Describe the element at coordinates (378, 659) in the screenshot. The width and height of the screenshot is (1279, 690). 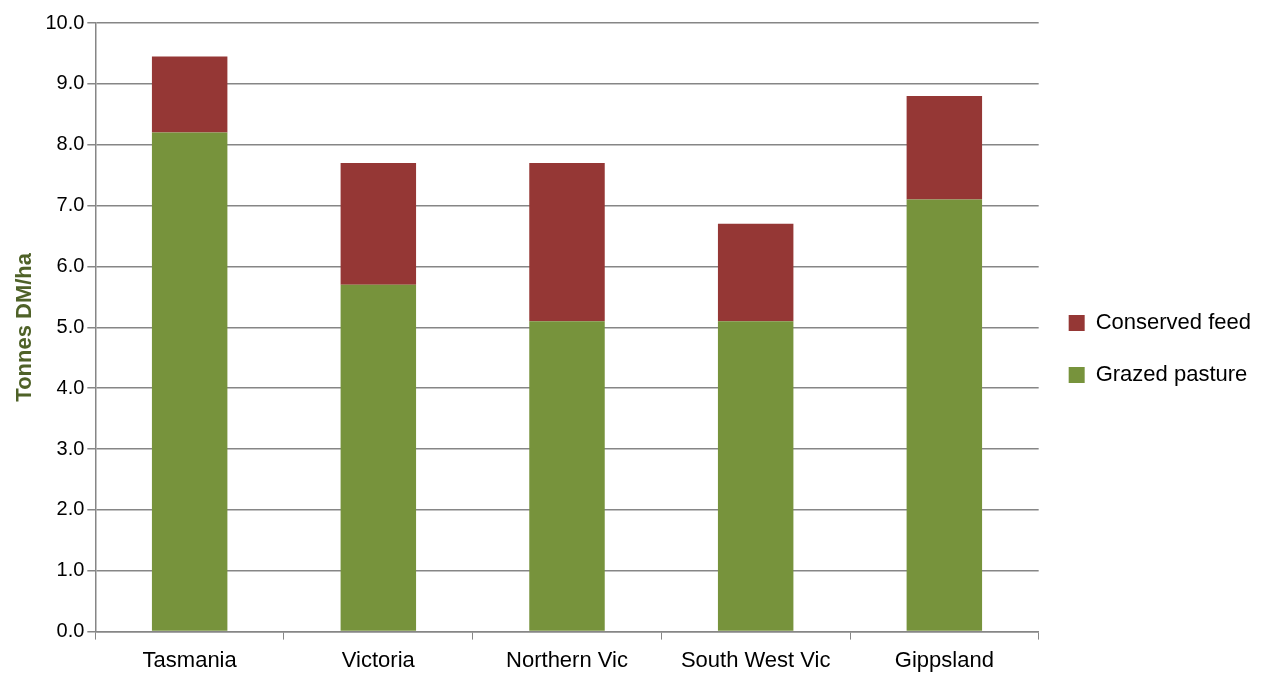
I see `x-tick-label: Victoria` at that location.